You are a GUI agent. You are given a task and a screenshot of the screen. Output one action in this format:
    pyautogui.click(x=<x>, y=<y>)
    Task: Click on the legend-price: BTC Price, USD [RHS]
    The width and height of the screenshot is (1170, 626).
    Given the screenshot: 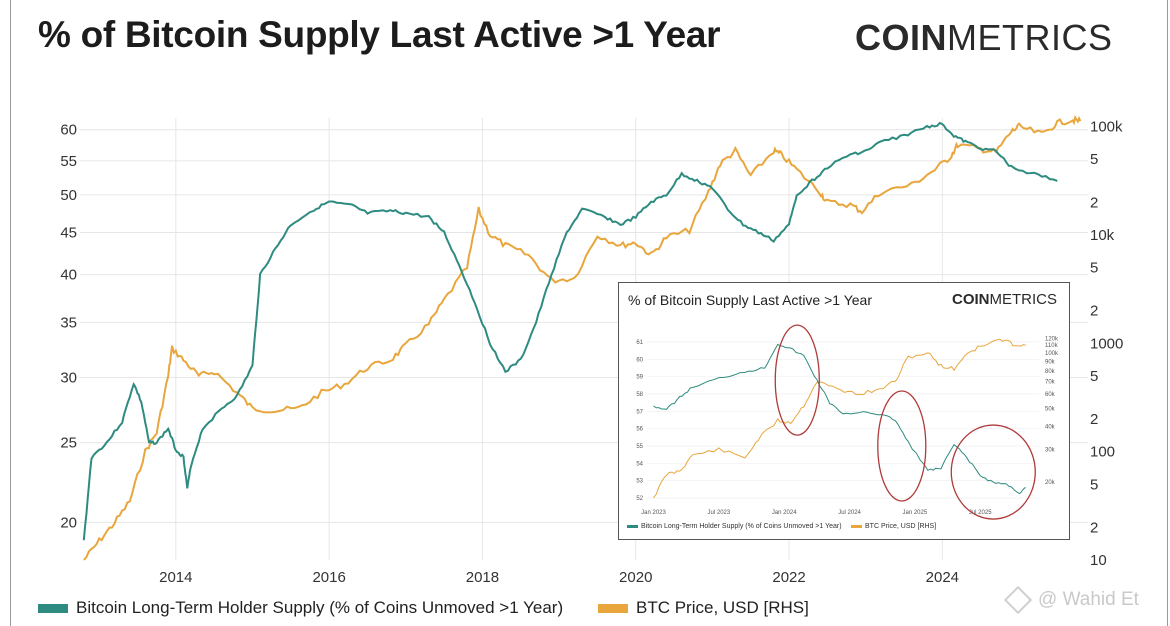 What is the action you would take?
    pyautogui.click(x=703, y=608)
    